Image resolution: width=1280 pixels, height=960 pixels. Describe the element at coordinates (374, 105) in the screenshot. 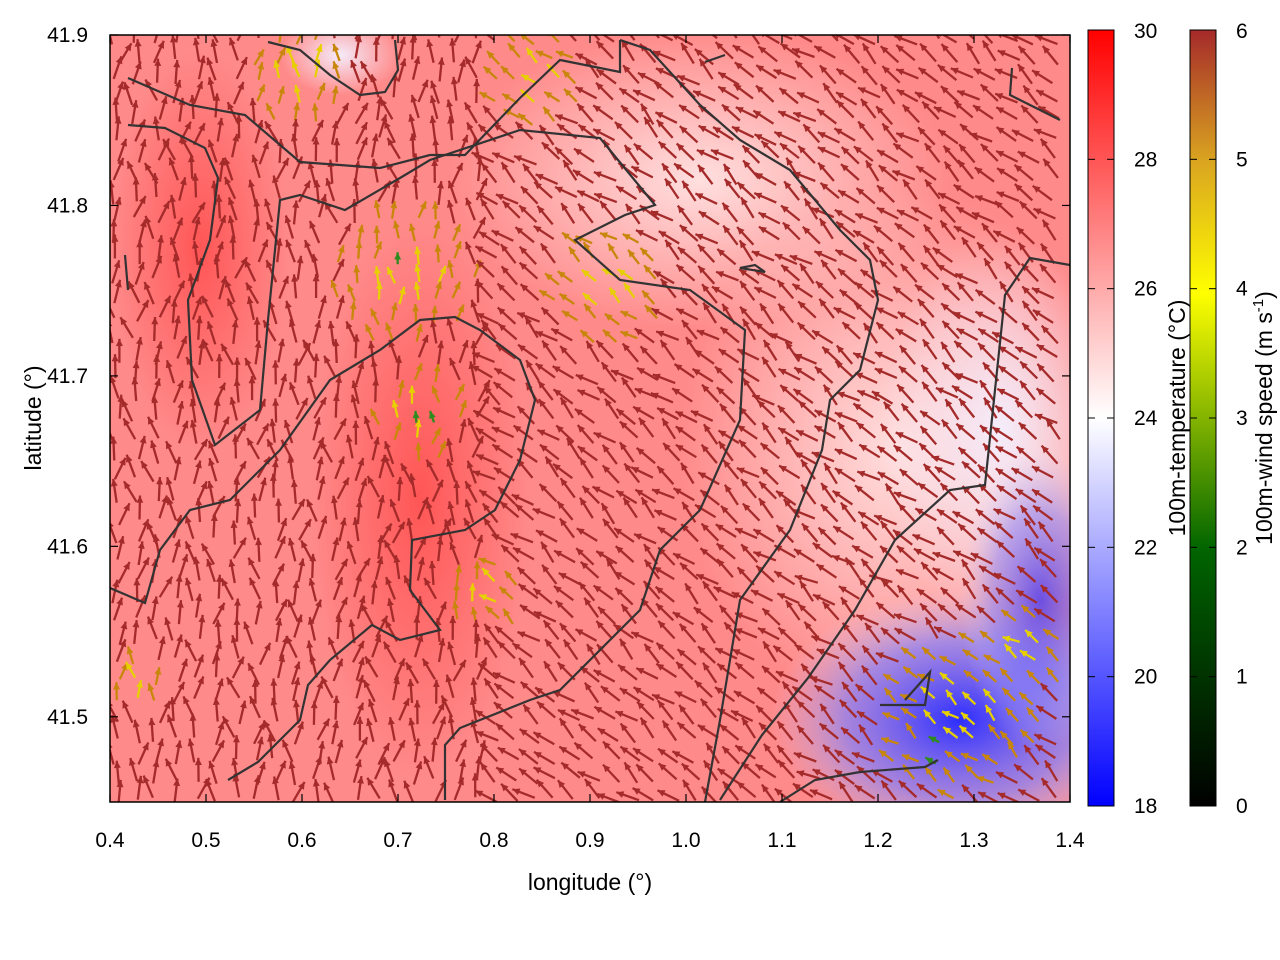

I see `contour-line` at that location.